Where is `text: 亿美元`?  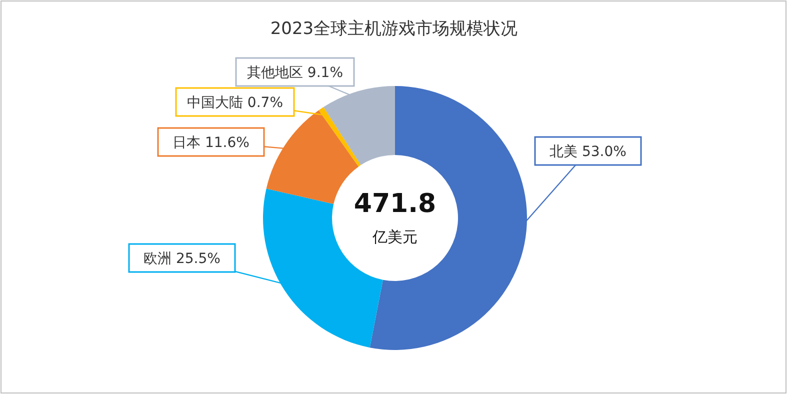 text: 亿美元 is located at coordinates (395, 237).